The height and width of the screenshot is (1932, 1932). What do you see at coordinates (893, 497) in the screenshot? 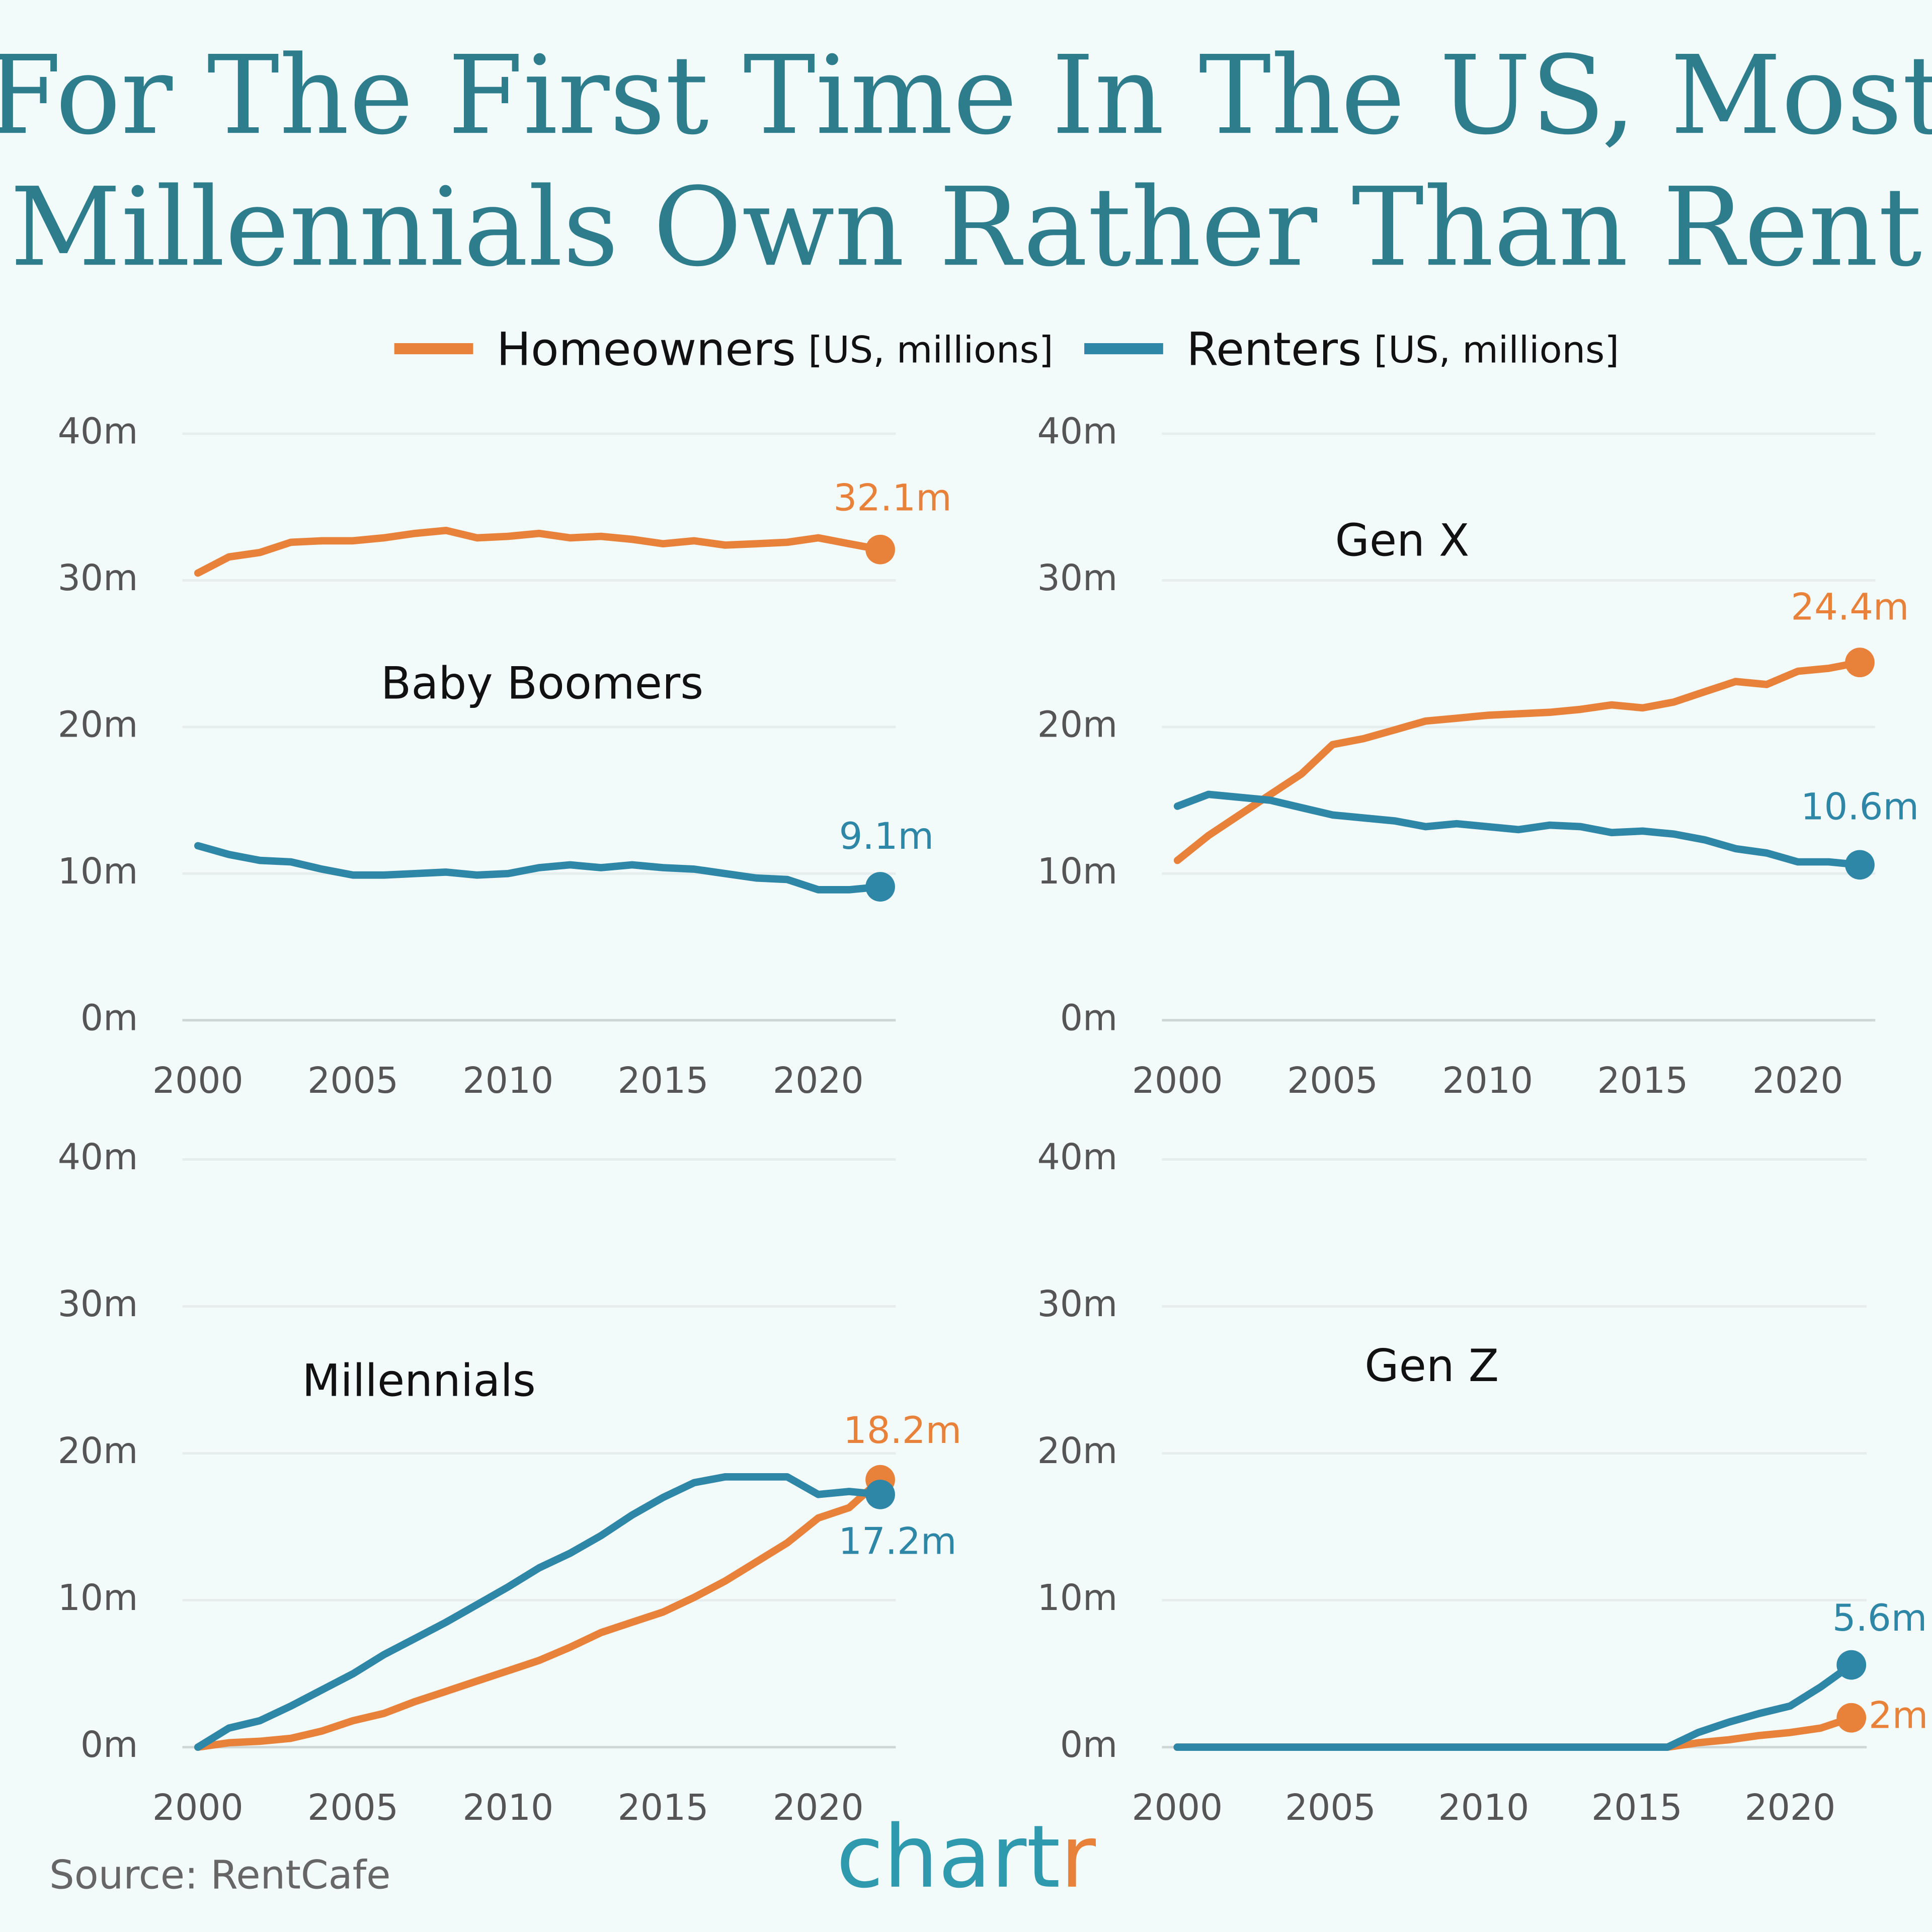
I see `value-label: 32.1m` at bounding box center [893, 497].